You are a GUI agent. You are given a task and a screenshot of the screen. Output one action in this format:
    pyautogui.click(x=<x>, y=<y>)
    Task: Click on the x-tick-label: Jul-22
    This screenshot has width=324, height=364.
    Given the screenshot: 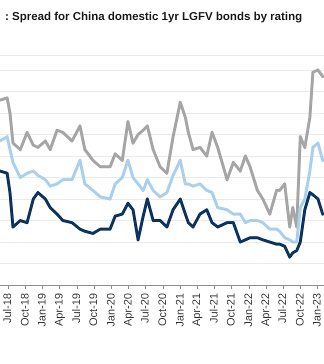 What is the action you would take?
    pyautogui.click(x=282, y=308)
    